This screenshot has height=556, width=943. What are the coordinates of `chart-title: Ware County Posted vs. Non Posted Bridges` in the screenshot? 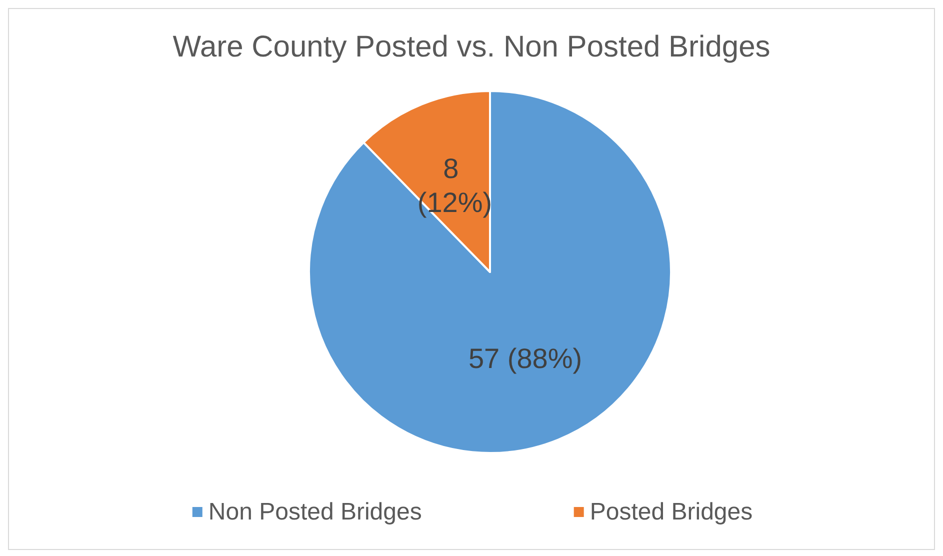 It's located at (471, 47).